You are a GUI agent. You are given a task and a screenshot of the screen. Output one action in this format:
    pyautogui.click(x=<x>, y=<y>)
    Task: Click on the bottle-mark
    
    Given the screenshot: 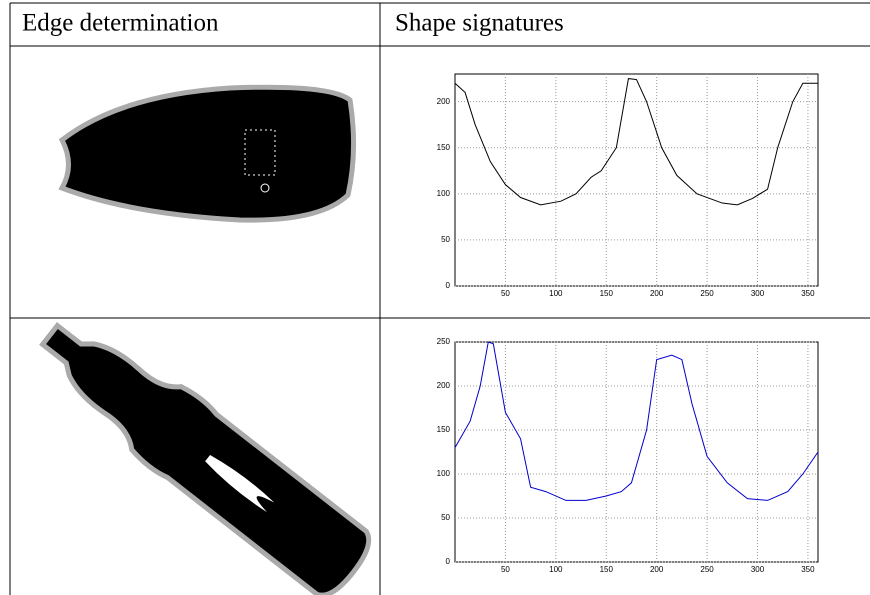 What is the action you would take?
    pyautogui.click(x=265, y=188)
    